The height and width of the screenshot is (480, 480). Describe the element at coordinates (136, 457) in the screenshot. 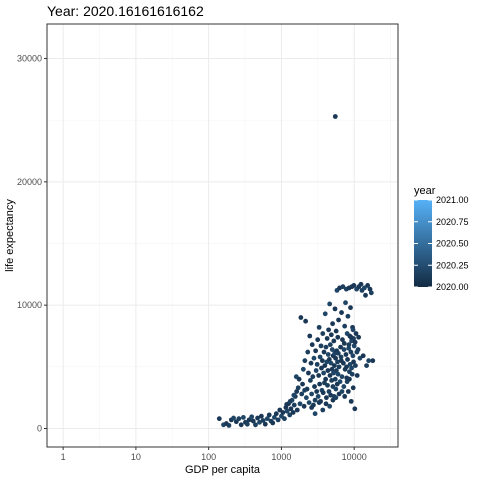

I see `x-tick-label: 10` at that location.